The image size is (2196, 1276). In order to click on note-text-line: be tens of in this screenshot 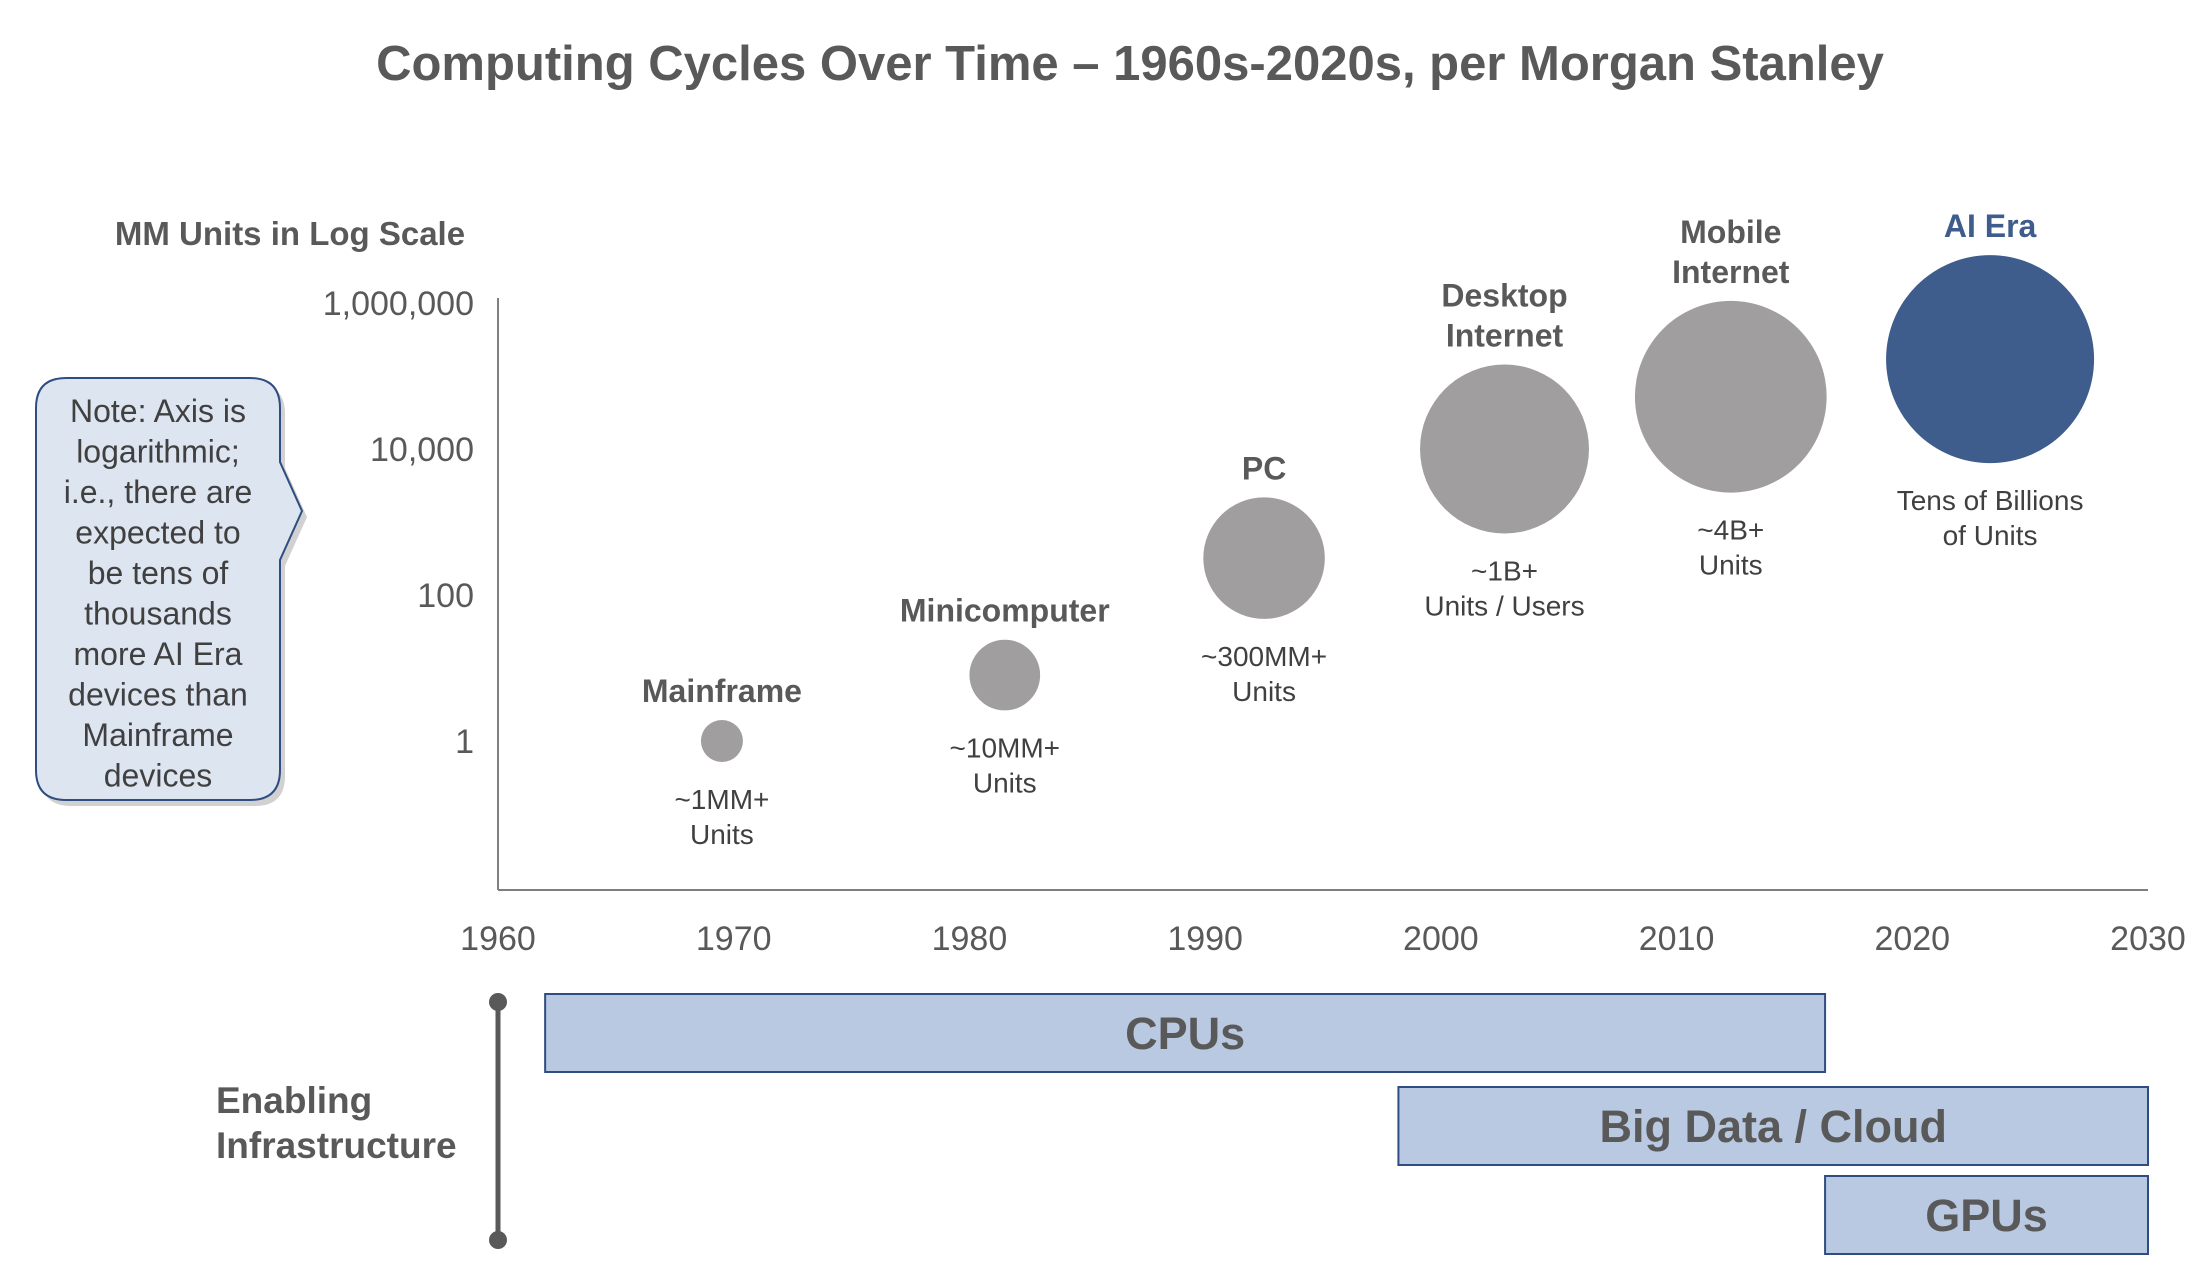, I will do `click(158, 573)`.